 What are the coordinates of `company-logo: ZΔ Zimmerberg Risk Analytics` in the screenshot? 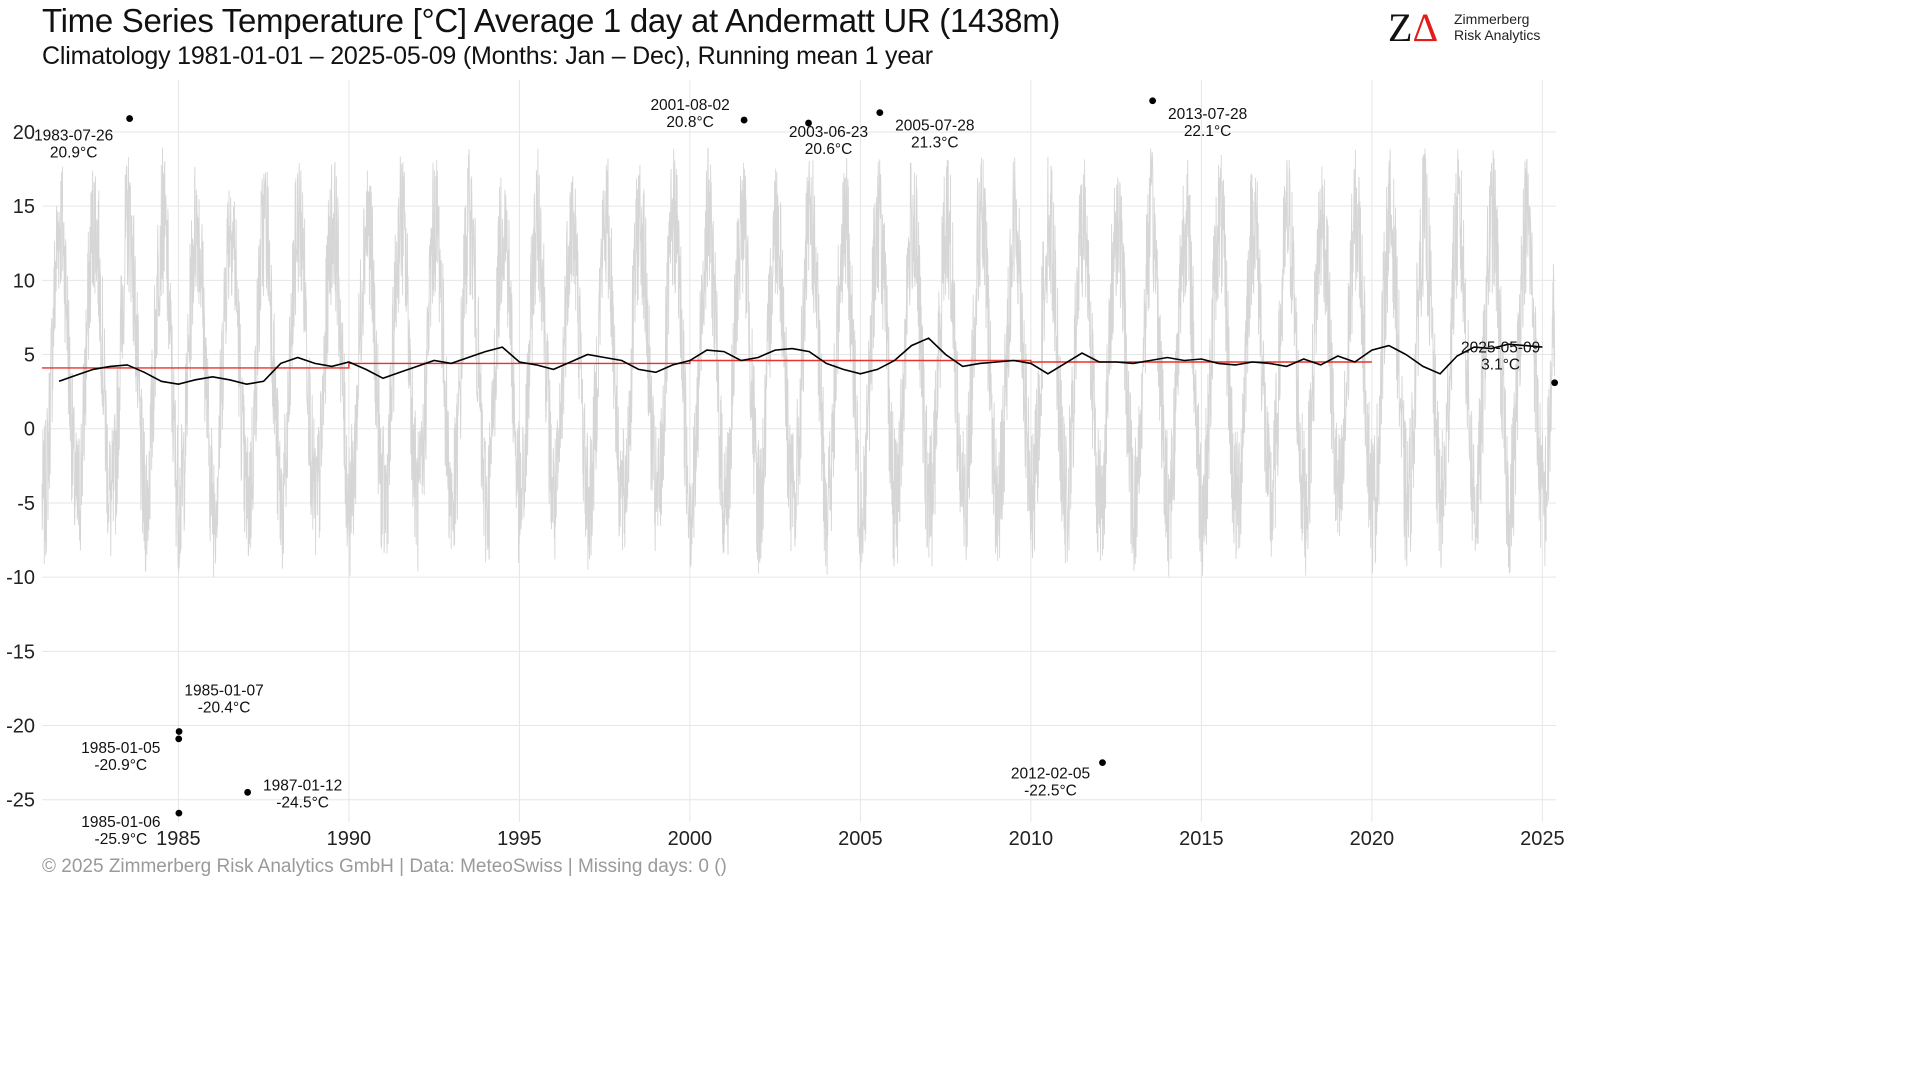 It's located at (1473, 28).